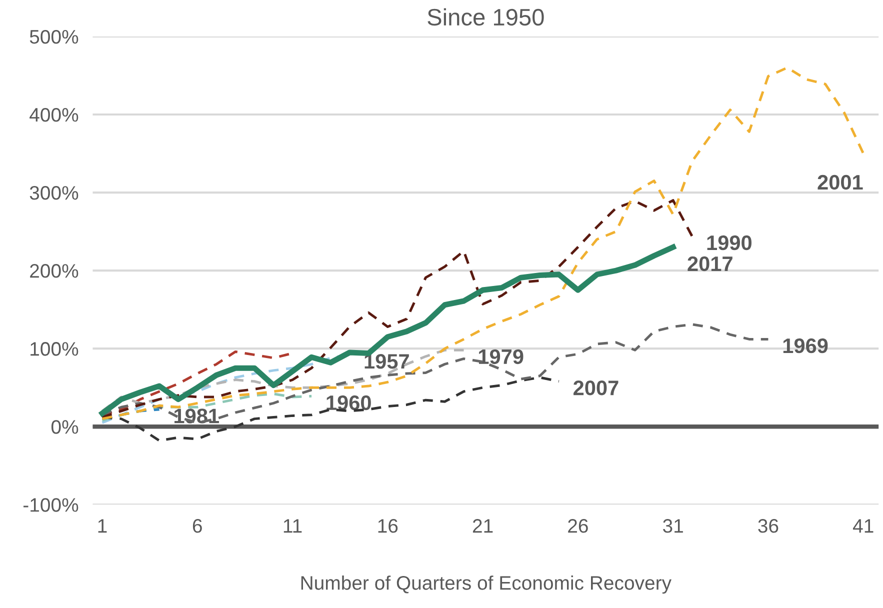 This screenshot has height=608, width=883. Describe the element at coordinates (673, 526) in the screenshot. I see `x-tick-label: 31` at that location.